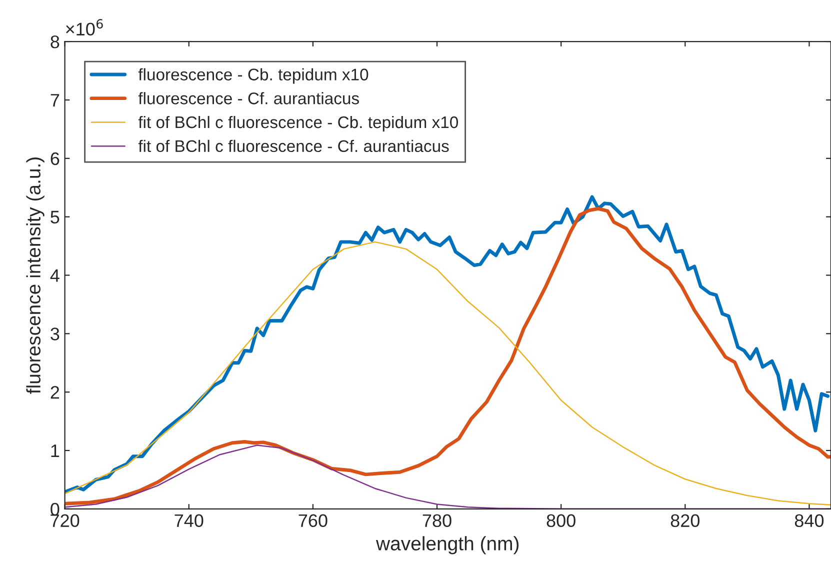 Image resolution: width=831 pixels, height=577 pixels. Describe the element at coordinates (55, 159) in the screenshot. I see `y-tick-label: 6` at that location.